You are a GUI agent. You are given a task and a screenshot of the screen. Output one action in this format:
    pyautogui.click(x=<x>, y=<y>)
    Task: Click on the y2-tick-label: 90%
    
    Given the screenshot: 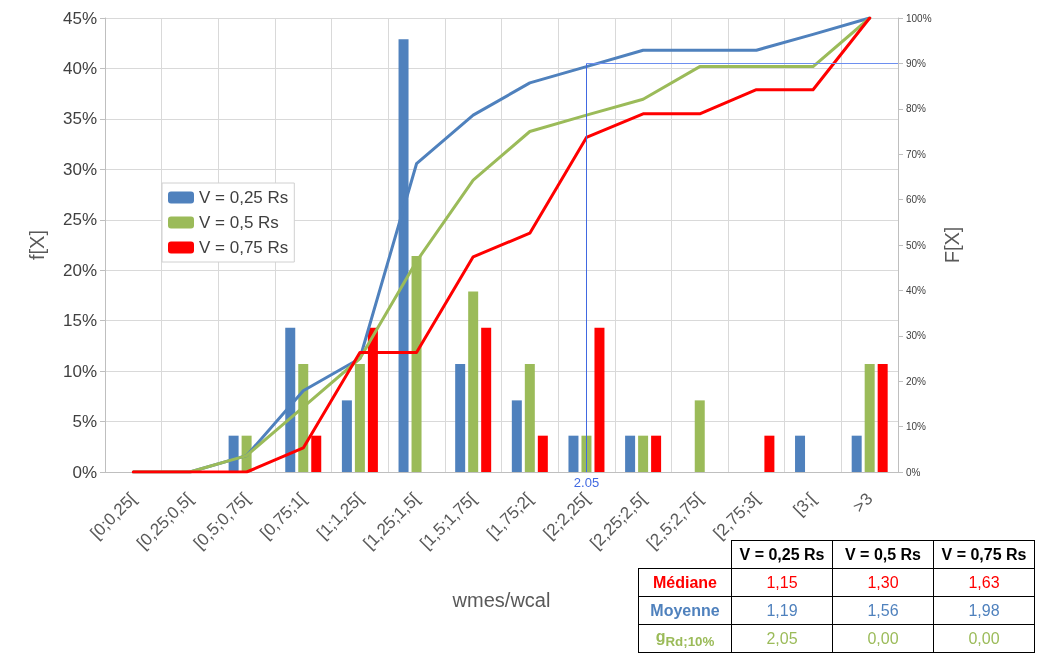 What is the action you would take?
    pyautogui.click(x=916, y=63)
    